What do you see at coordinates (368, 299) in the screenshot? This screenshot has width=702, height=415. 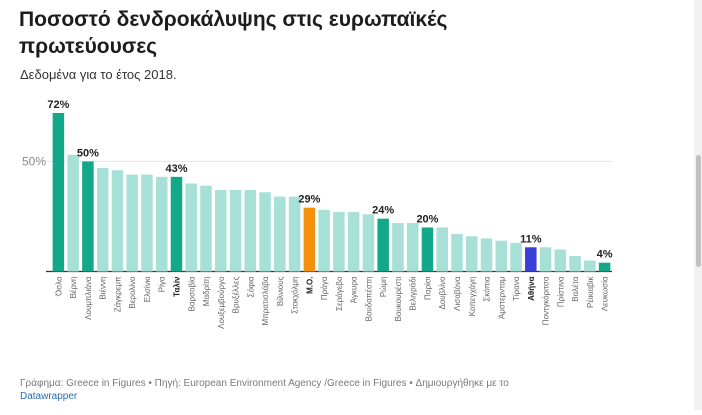 I see `x-tick-label: Βουδαπέστη` at bounding box center [368, 299].